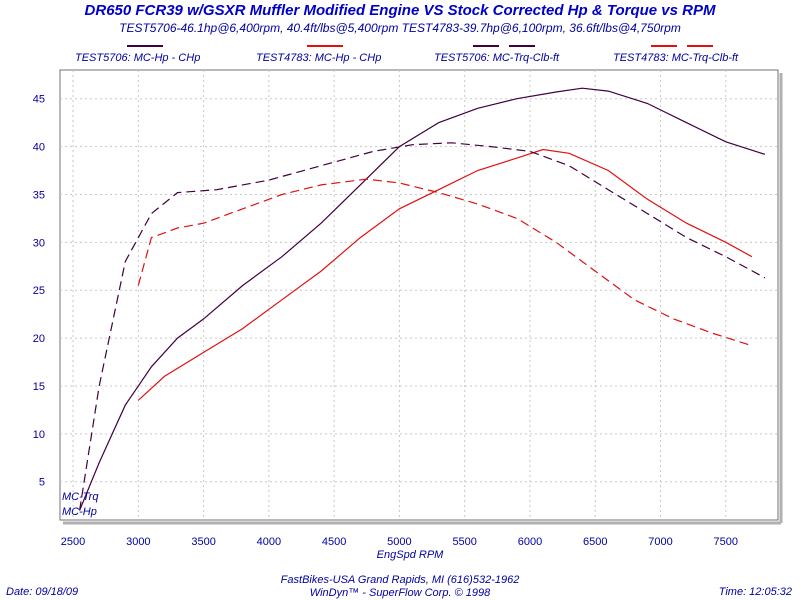 The image size is (800, 600). What do you see at coordinates (660, 542) in the screenshot?
I see `x-tick-label: 7000` at bounding box center [660, 542].